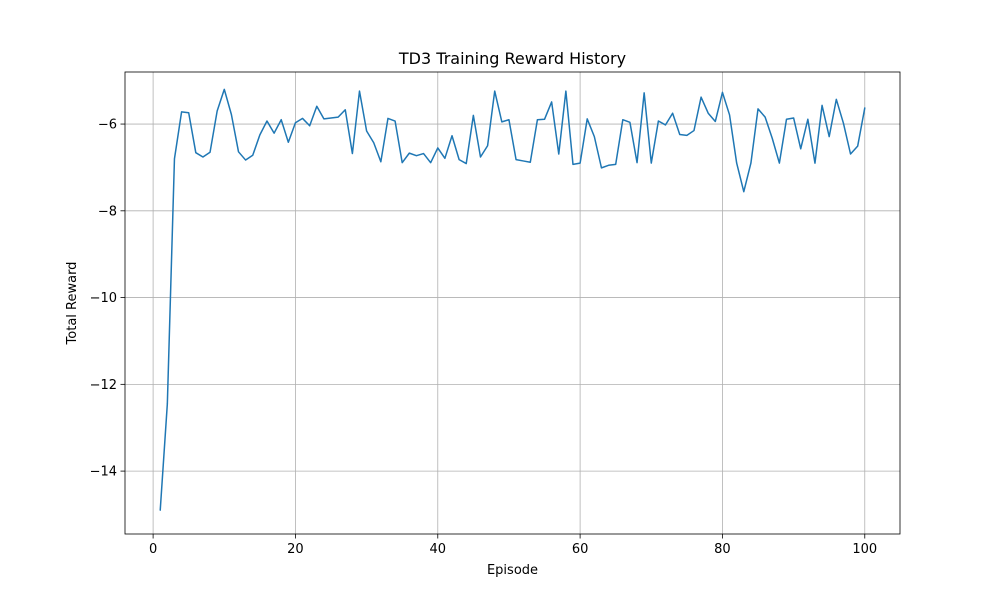  I want to click on x-tick-label: 40, so click(438, 549).